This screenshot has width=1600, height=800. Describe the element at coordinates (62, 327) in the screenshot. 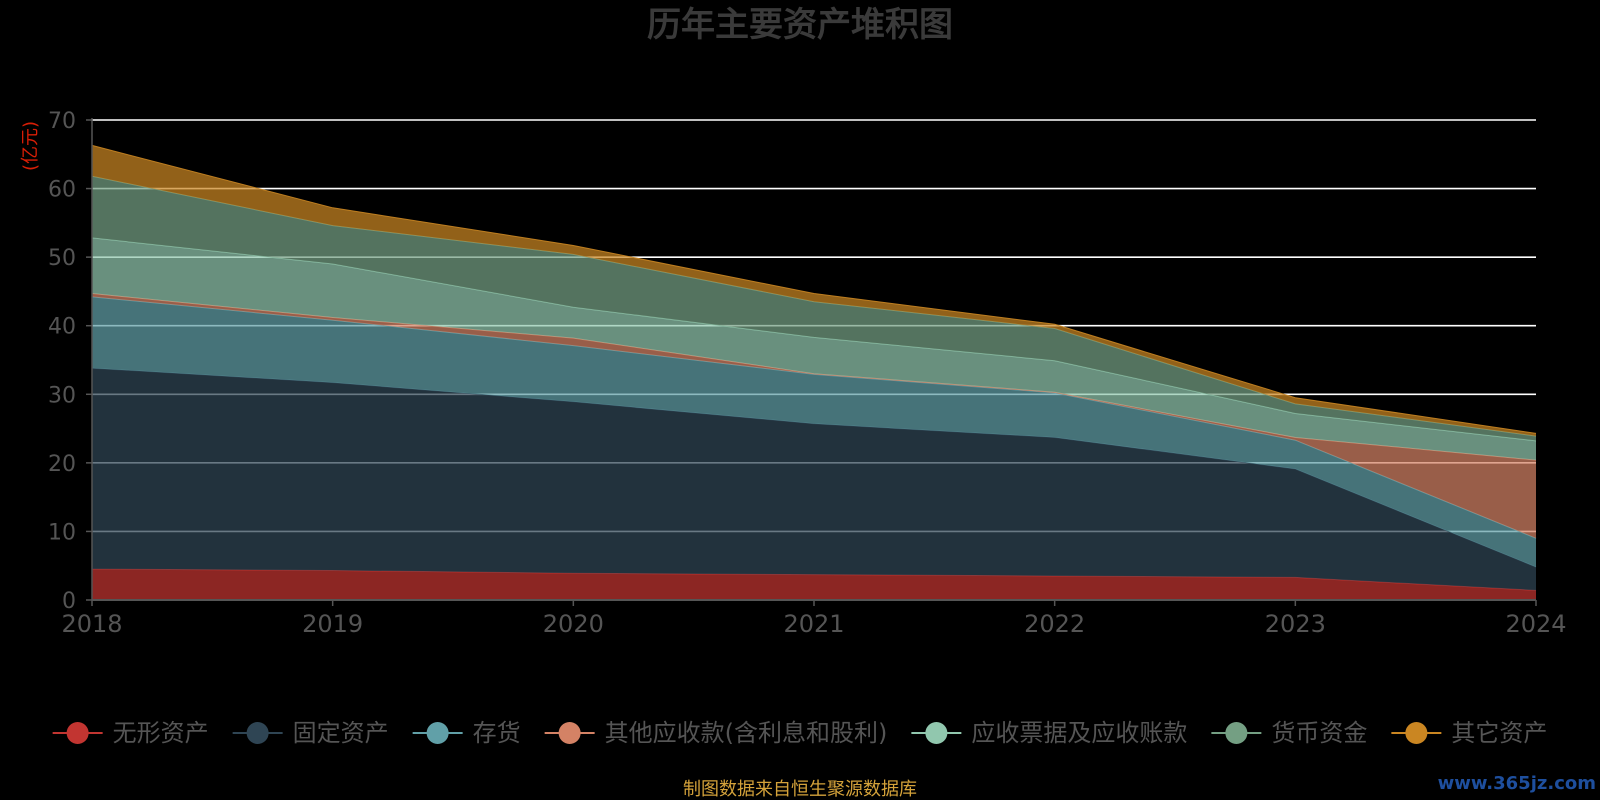

I see `y-tick-label: 40` at that location.